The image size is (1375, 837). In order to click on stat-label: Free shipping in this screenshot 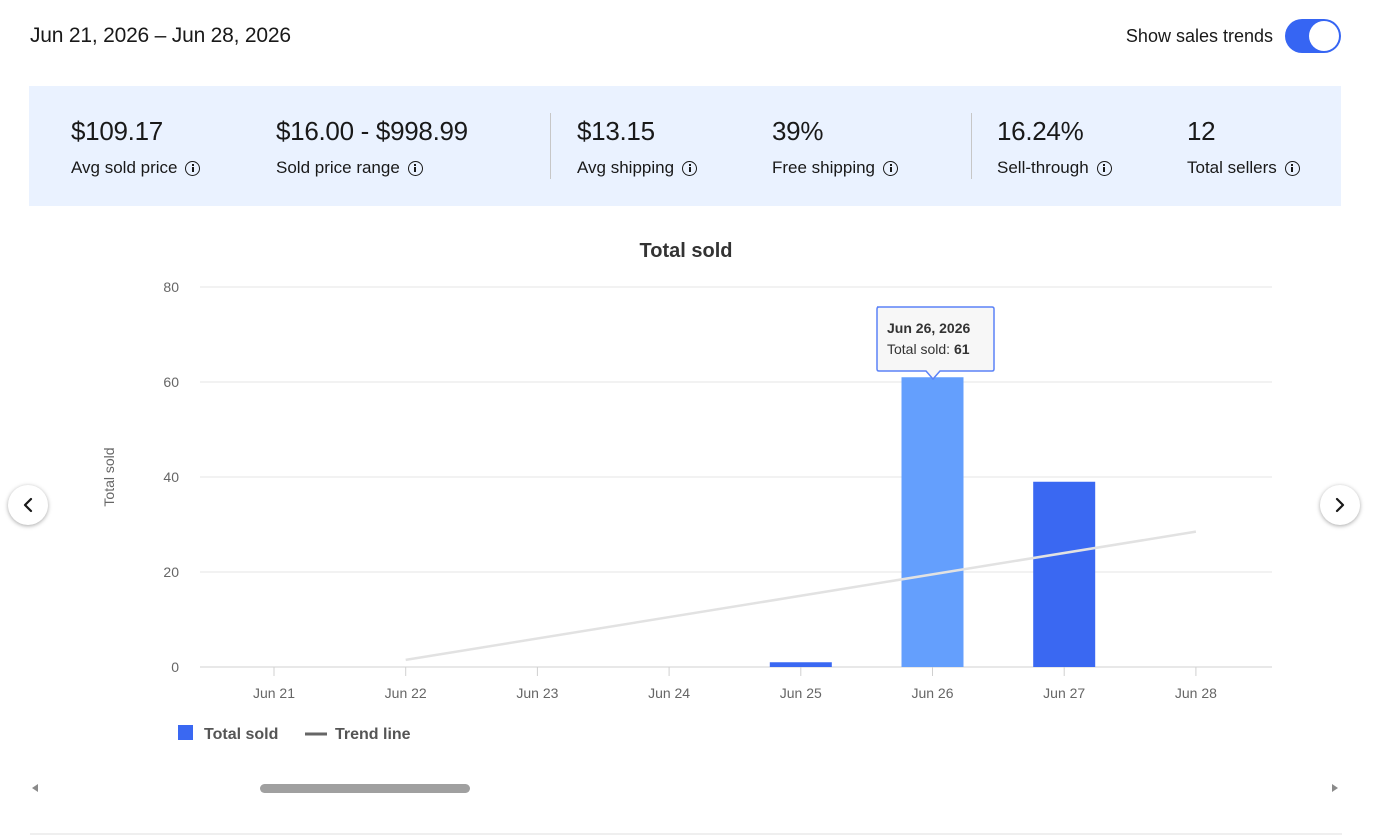, I will do `click(824, 167)`.